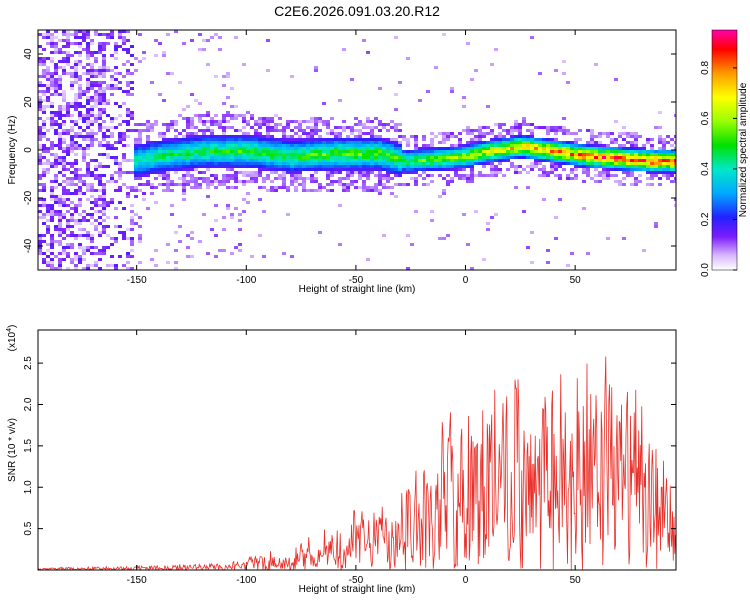 The width and height of the screenshot is (750, 600). I want to click on snr-scale-base: (x10, so click(12, 341).